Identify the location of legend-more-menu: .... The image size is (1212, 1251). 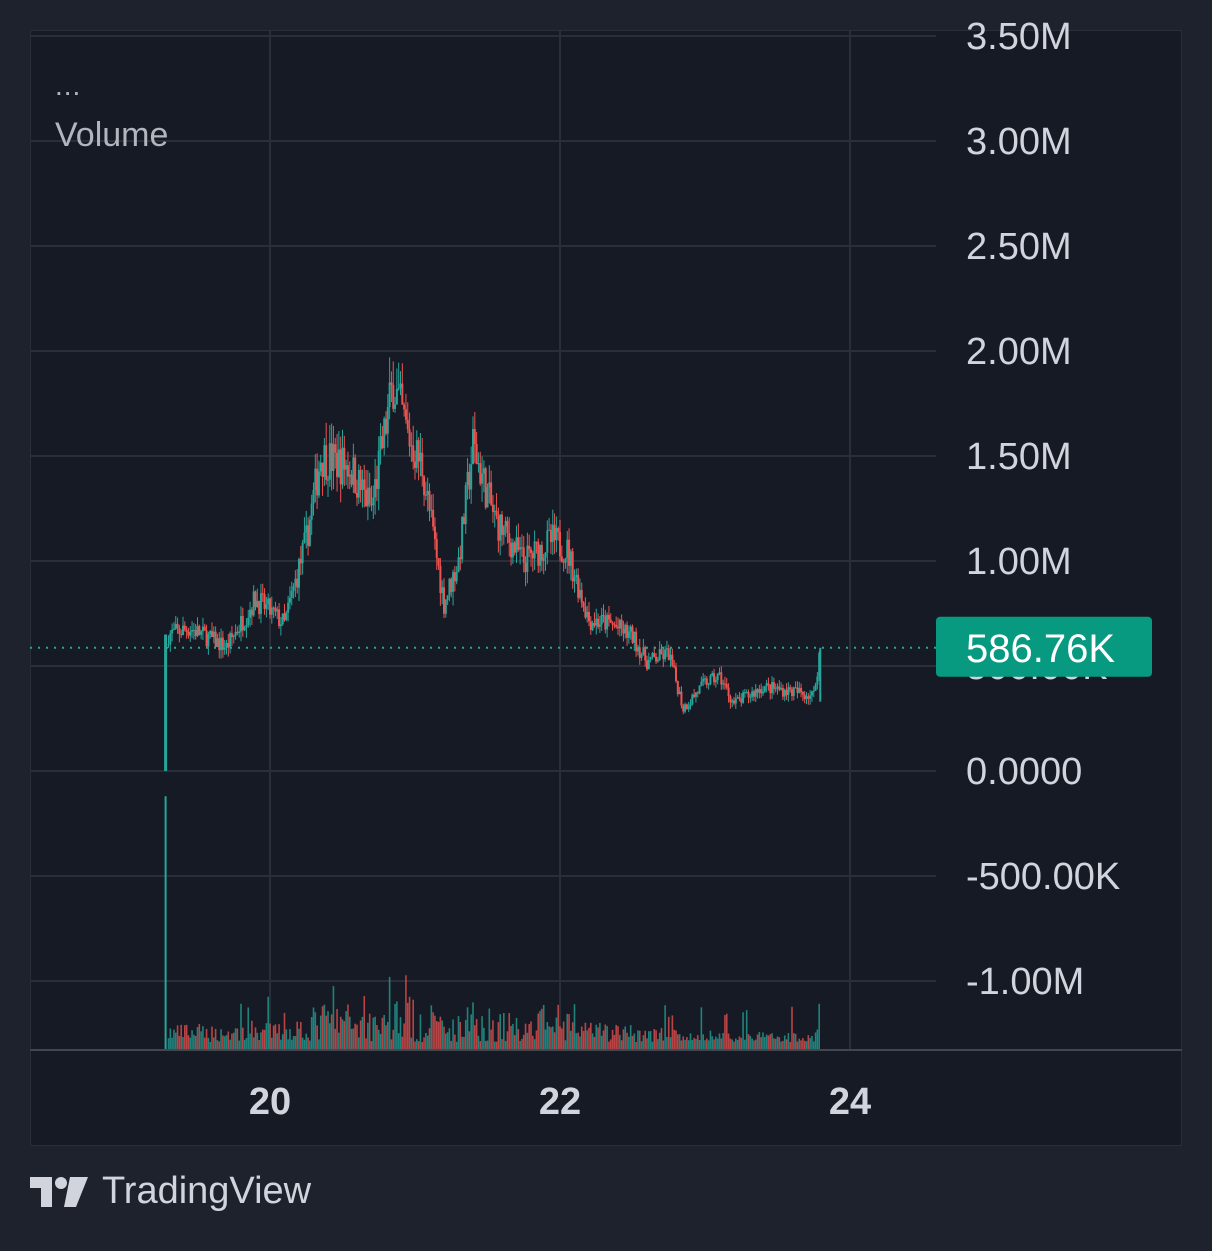
(68, 85).